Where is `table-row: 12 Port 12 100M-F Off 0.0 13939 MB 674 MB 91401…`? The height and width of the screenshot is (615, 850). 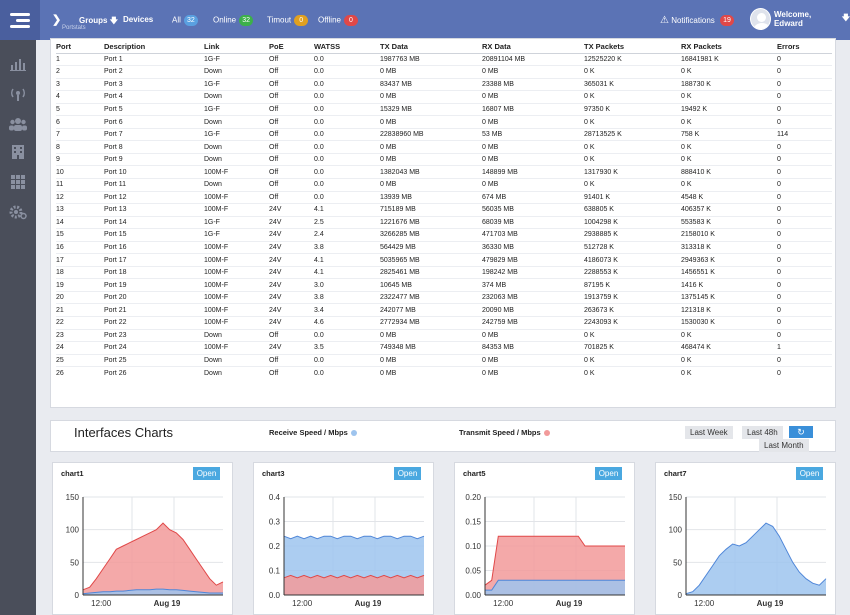 table-row: 12 Port 12 100M-F Off 0.0 13939 MB 674 MB 91401… is located at coordinates (444, 197).